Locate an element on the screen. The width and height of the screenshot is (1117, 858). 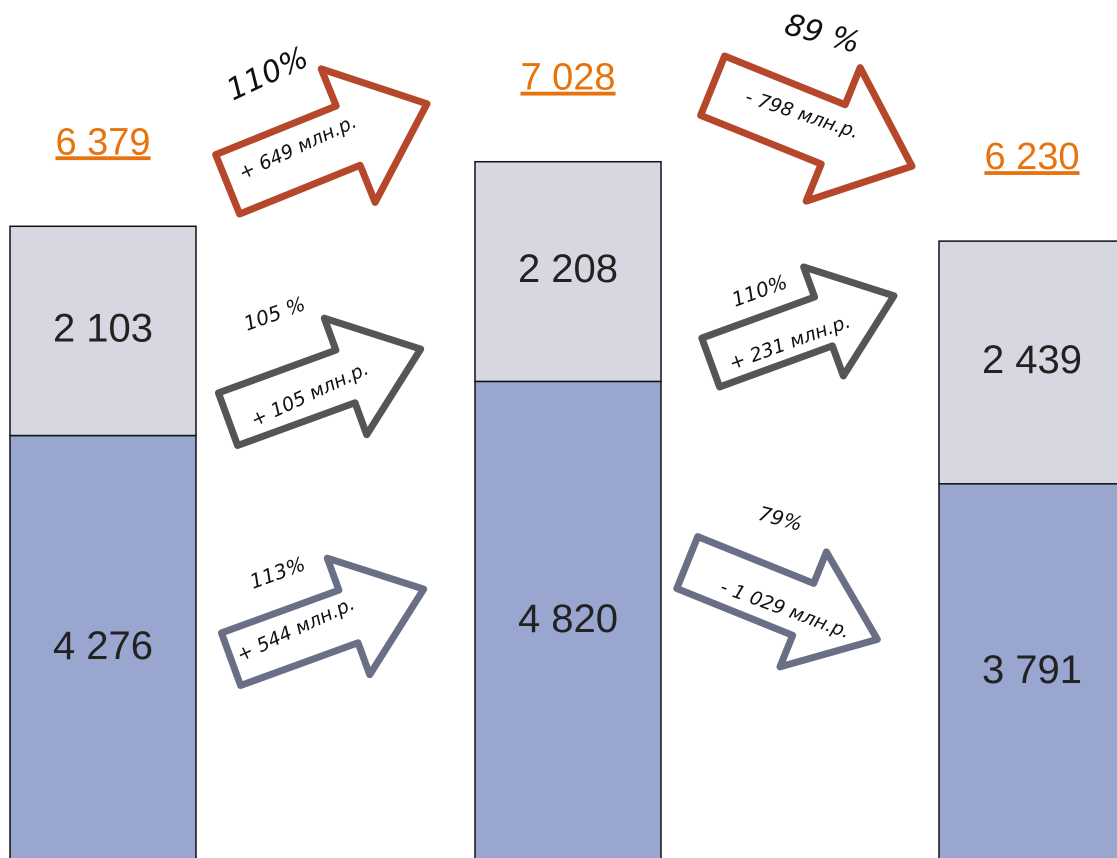
arrow-percent: 89 % is located at coordinates (822, 34).